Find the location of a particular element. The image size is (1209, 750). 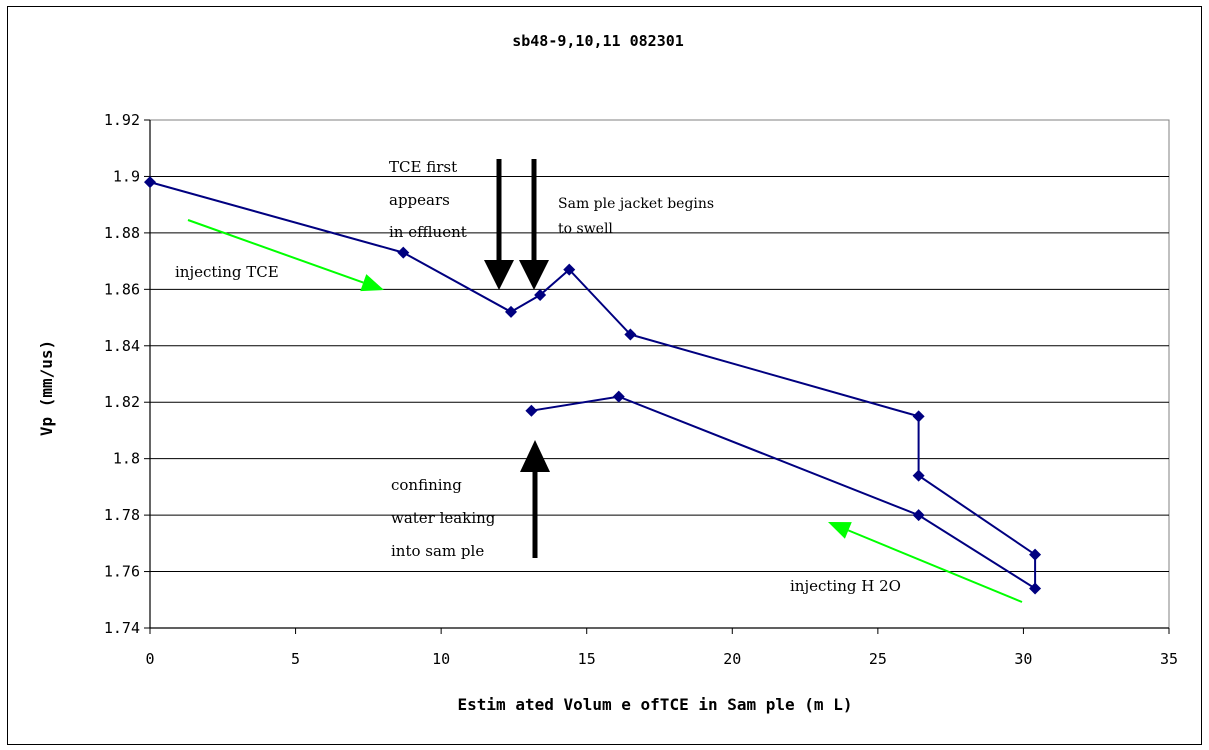

annotation-injecting-h2o: injecting H 2O is located at coordinates (845, 586).